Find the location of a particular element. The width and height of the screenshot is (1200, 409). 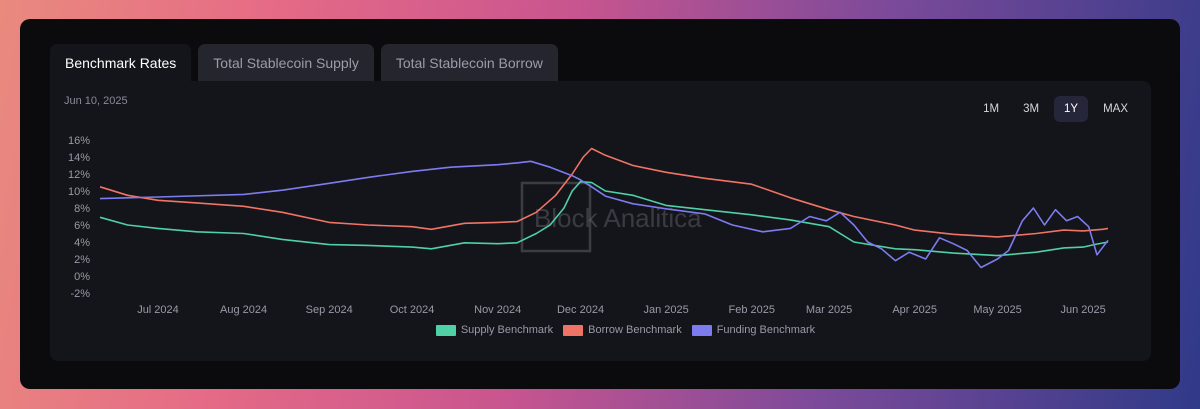

legend-swatch-supply is located at coordinates (445, 330).